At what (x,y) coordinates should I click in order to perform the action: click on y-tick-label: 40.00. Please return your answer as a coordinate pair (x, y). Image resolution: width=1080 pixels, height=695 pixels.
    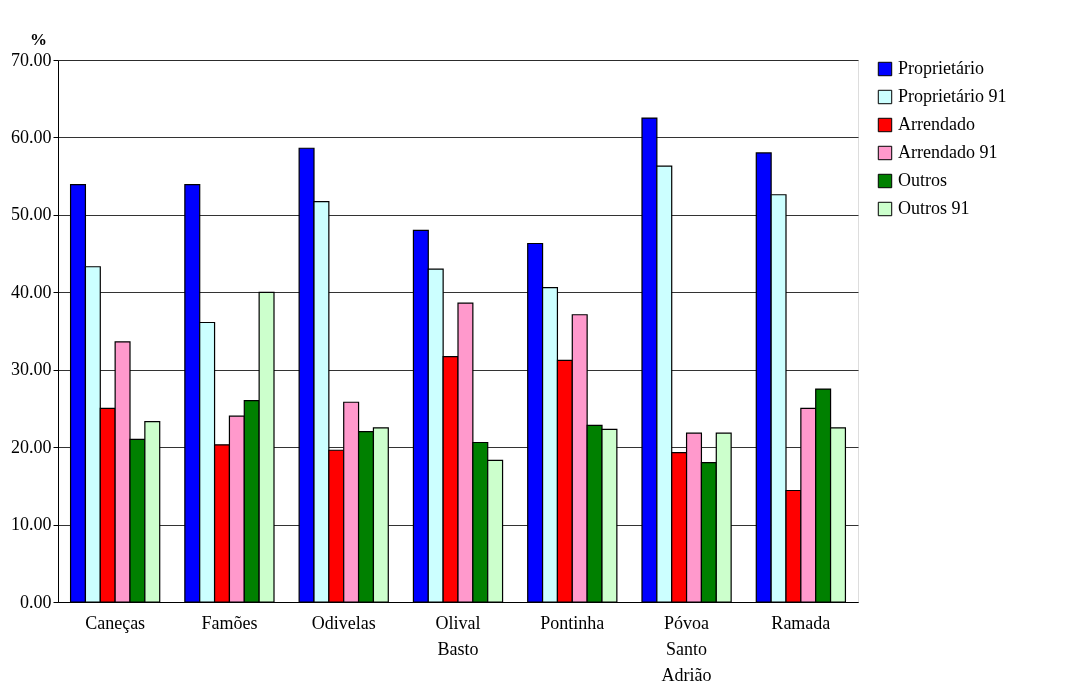
    Looking at the image, I should click on (31, 291).